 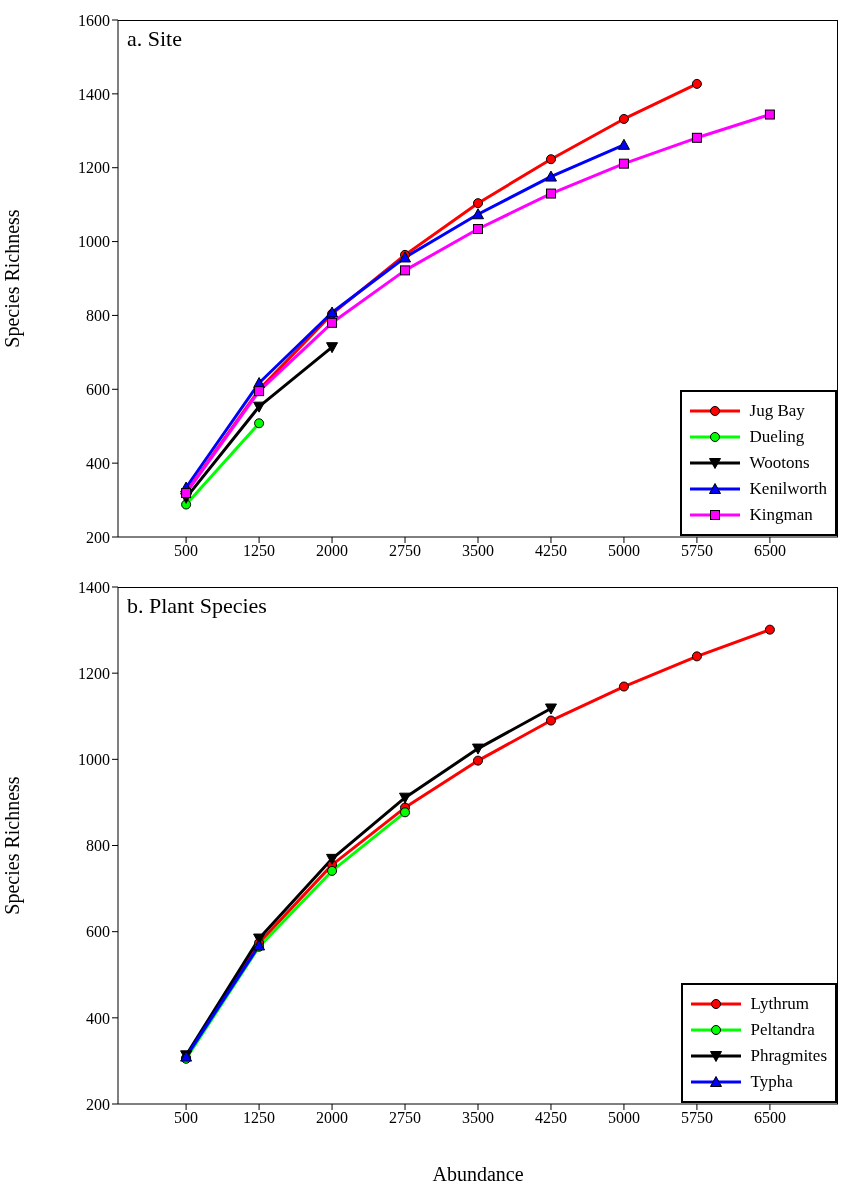 I want to click on y-tick-label: 1600, so click(x=94, y=20).